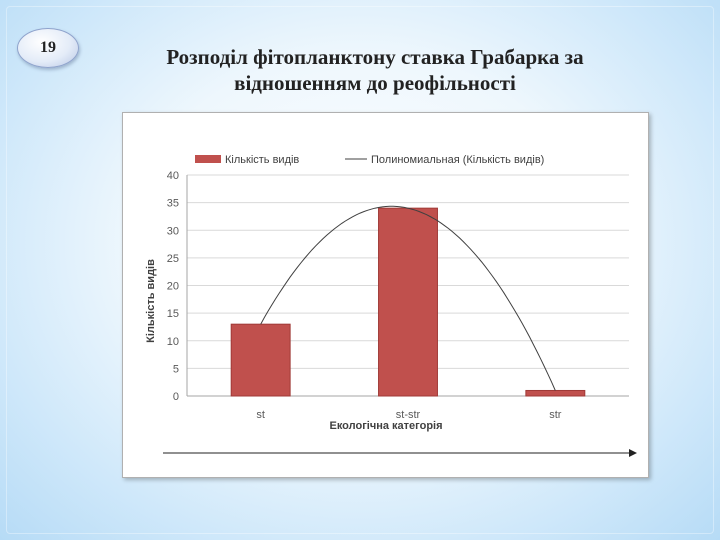 This screenshot has height=540, width=720. What do you see at coordinates (173, 231) in the screenshot?
I see `y-tick-label: 30` at bounding box center [173, 231].